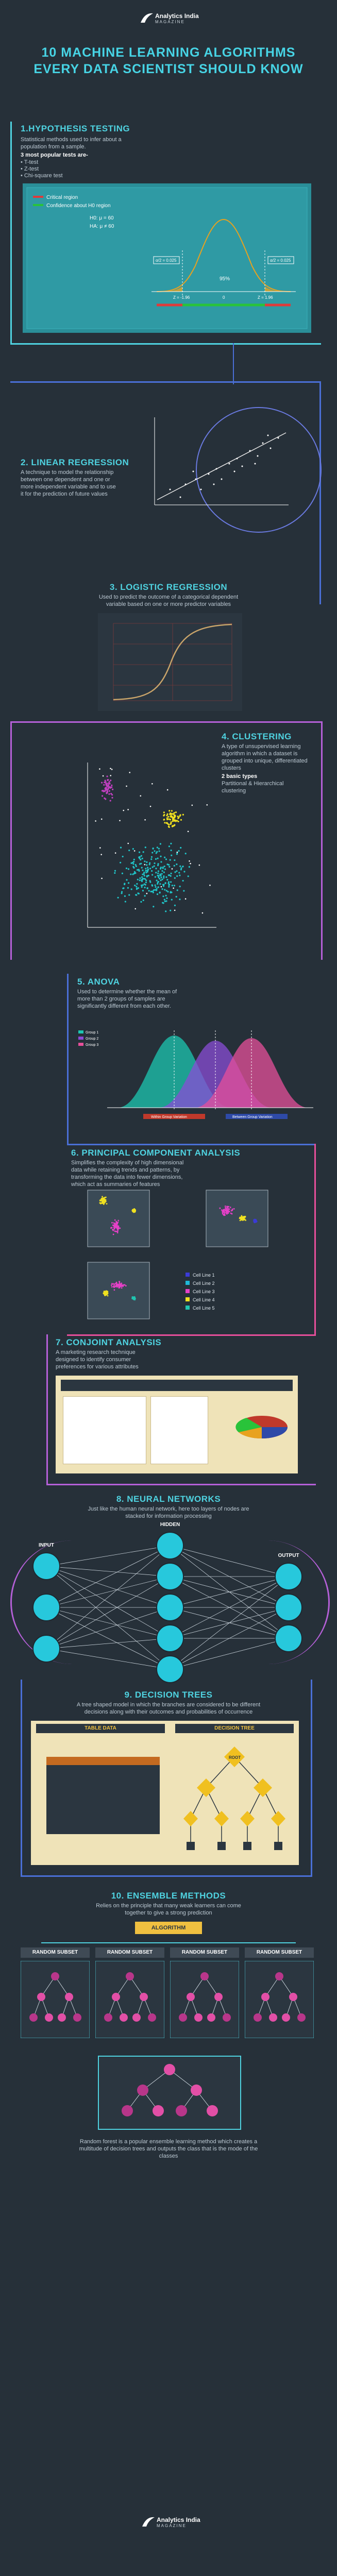 The height and width of the screenshot is (2576, 337). I want to click on section-9-title: 9. DECISION TREES, so click(168, 1695).